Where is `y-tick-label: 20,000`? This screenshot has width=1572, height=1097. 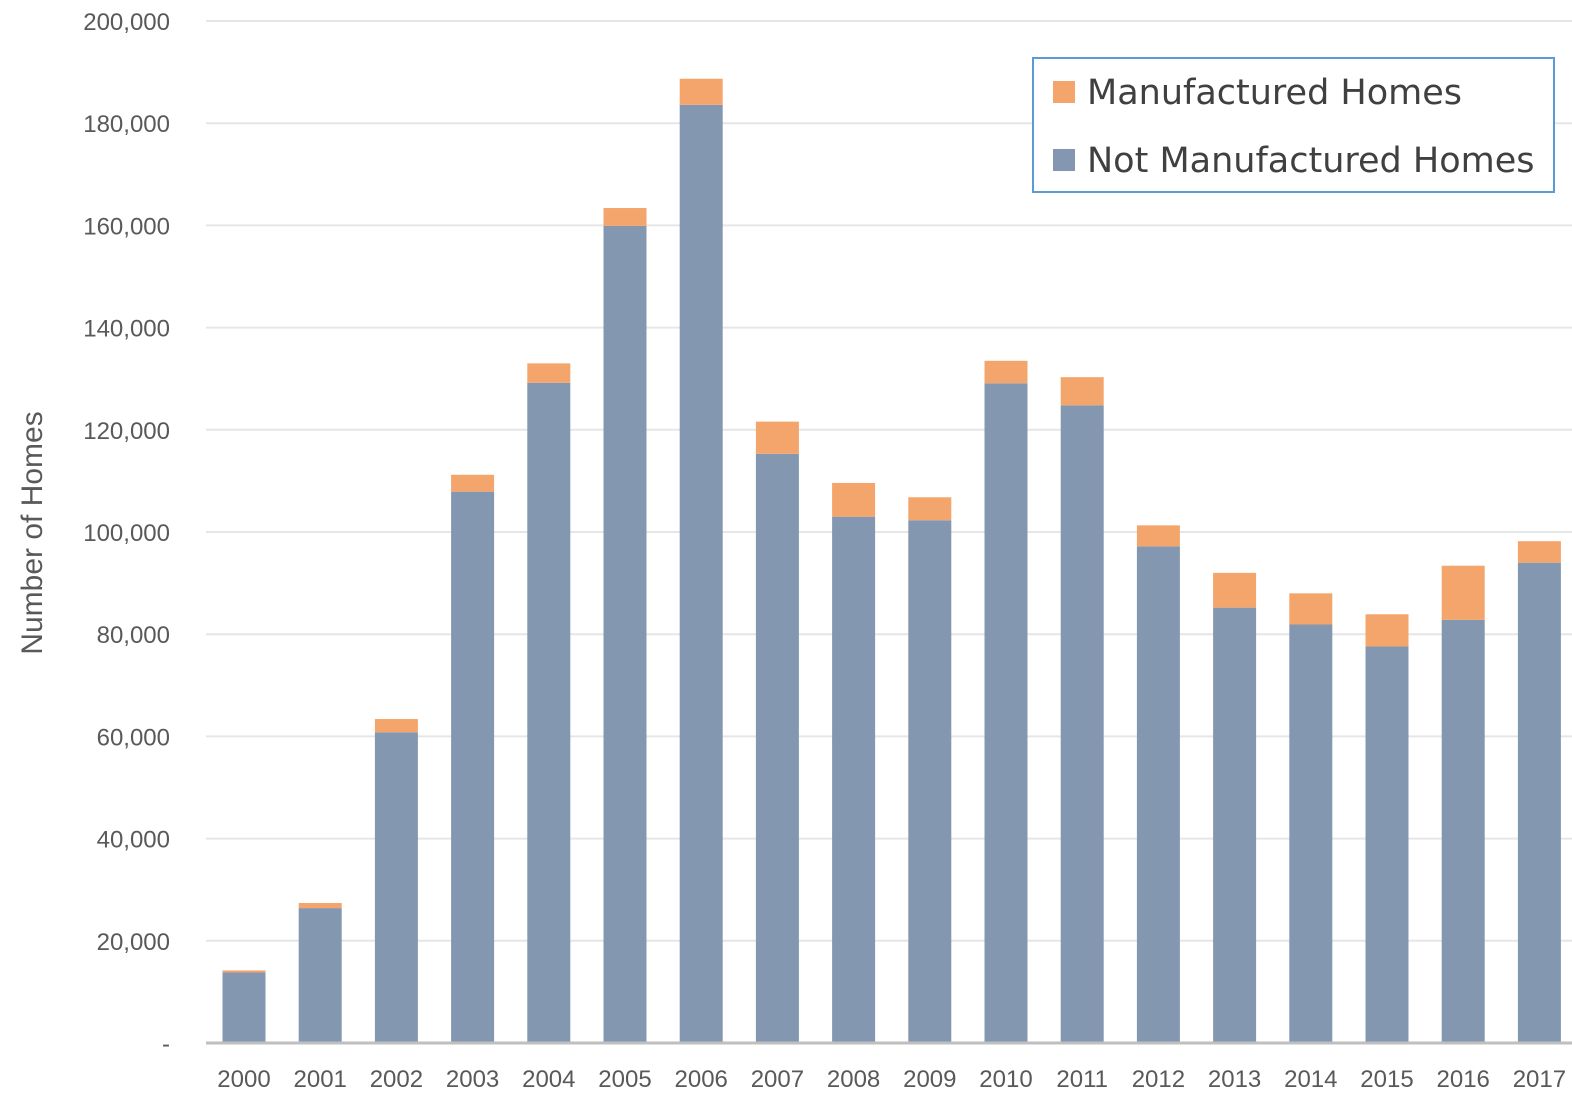 y-tick-label: 20,000 is located at coordinates (133, 942).